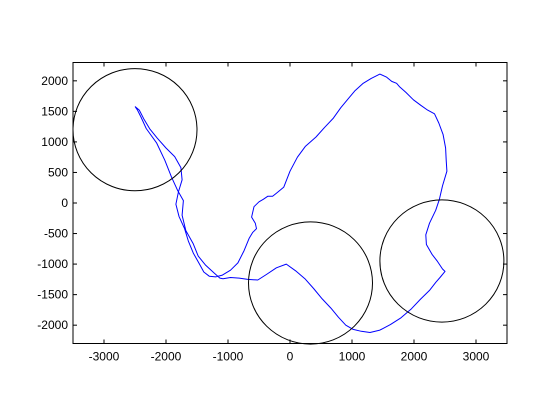 Image resolution: width=560 pixels, height=420 pixels. I want to click on y-tick-label: -2000, so click(52, 325).